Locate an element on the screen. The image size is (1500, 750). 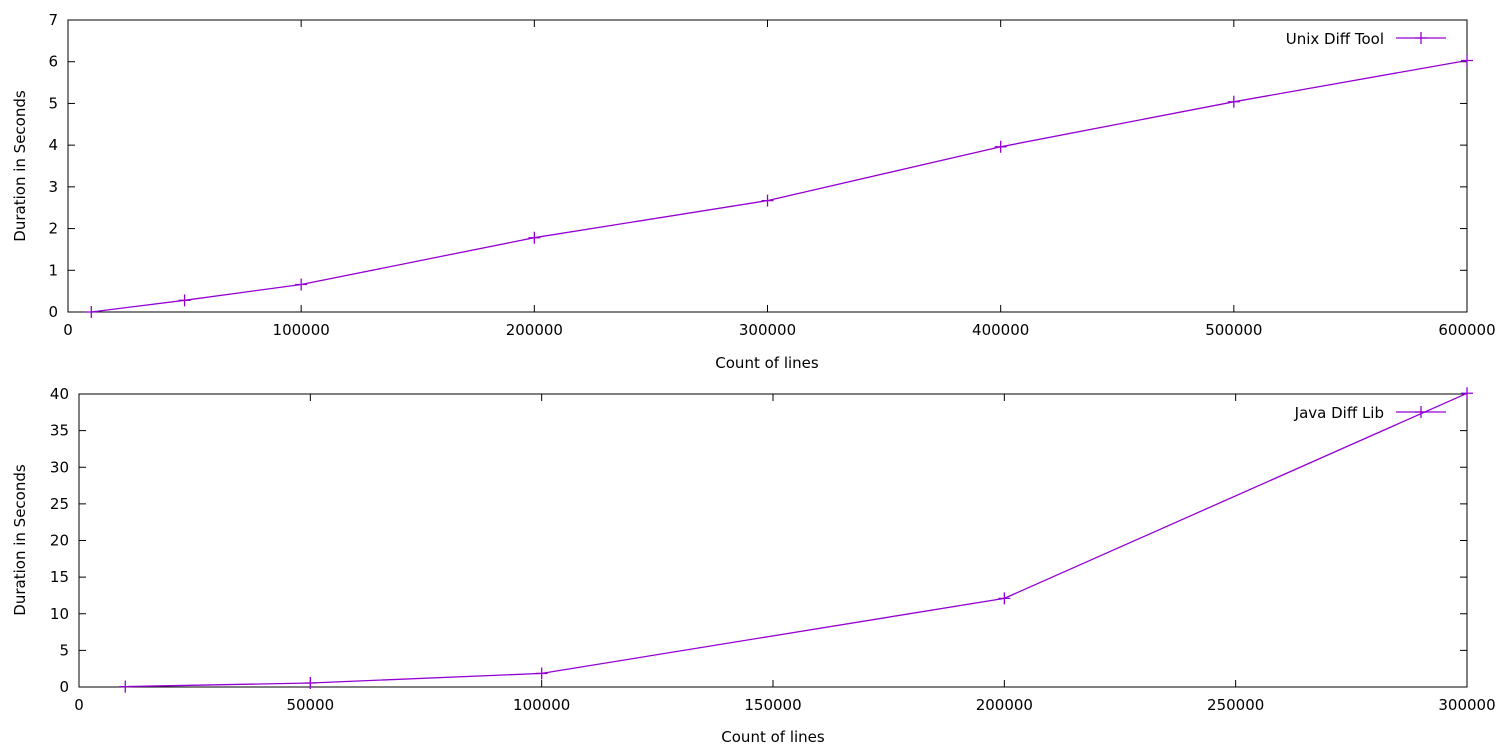
x-tick-labels: 0 50000 100000 150000 200000 250000 300000 is located at coordinates (784, 705).